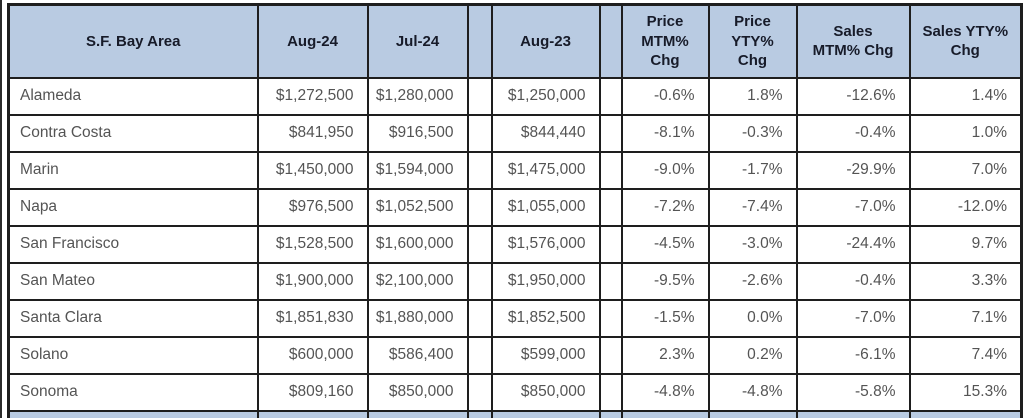  I want to click on cell-aug24: $600,000, so click(312, 355).